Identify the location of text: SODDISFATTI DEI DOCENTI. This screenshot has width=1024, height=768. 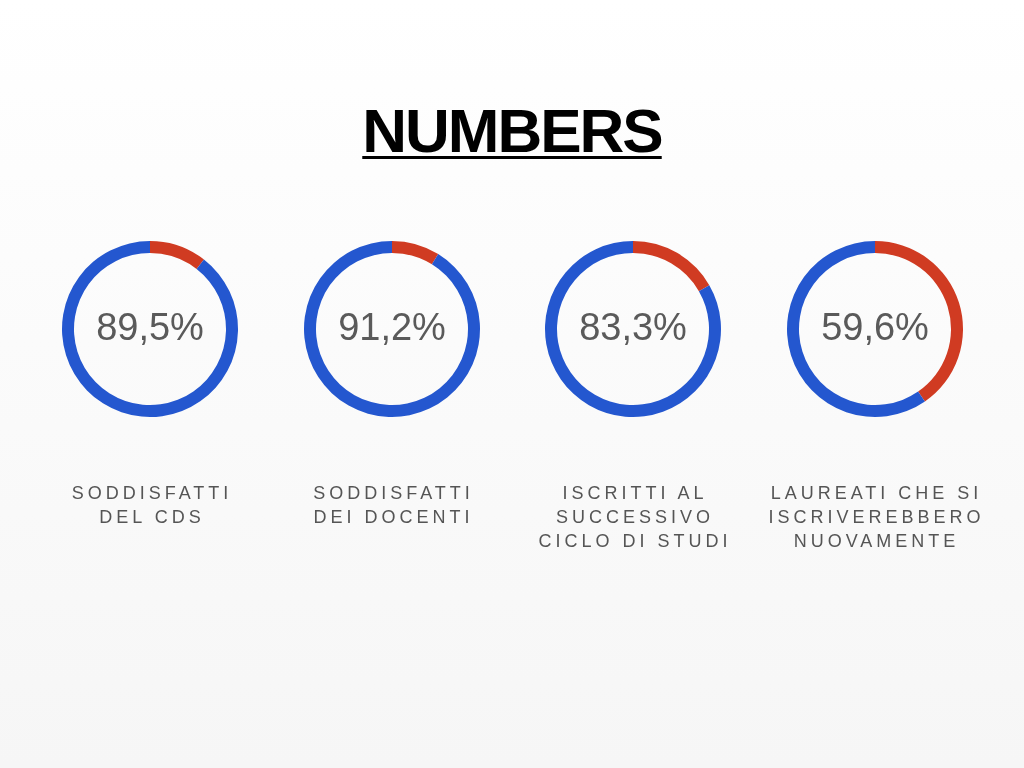
(393, 505).